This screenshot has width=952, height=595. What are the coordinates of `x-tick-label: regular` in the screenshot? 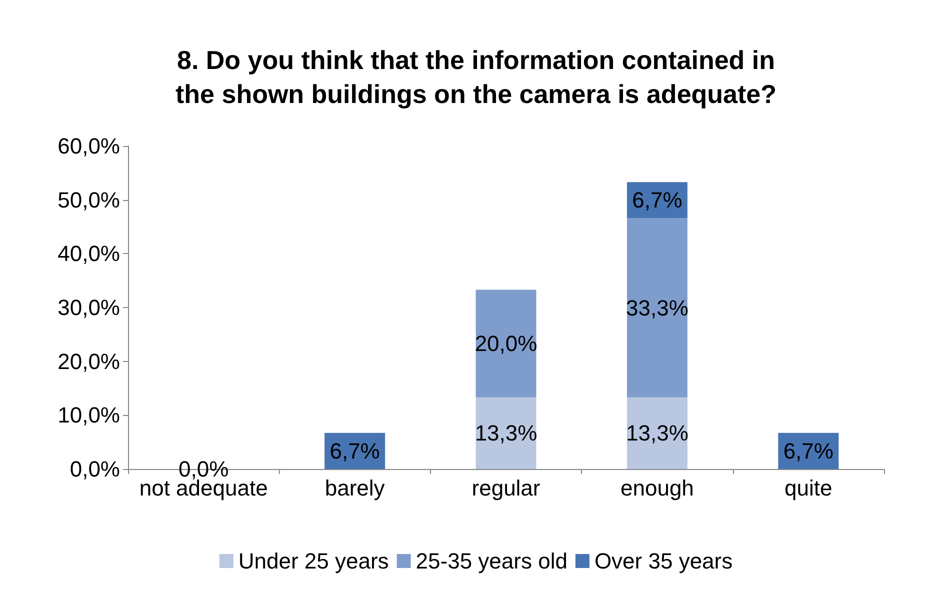 It's located at (506, 488).